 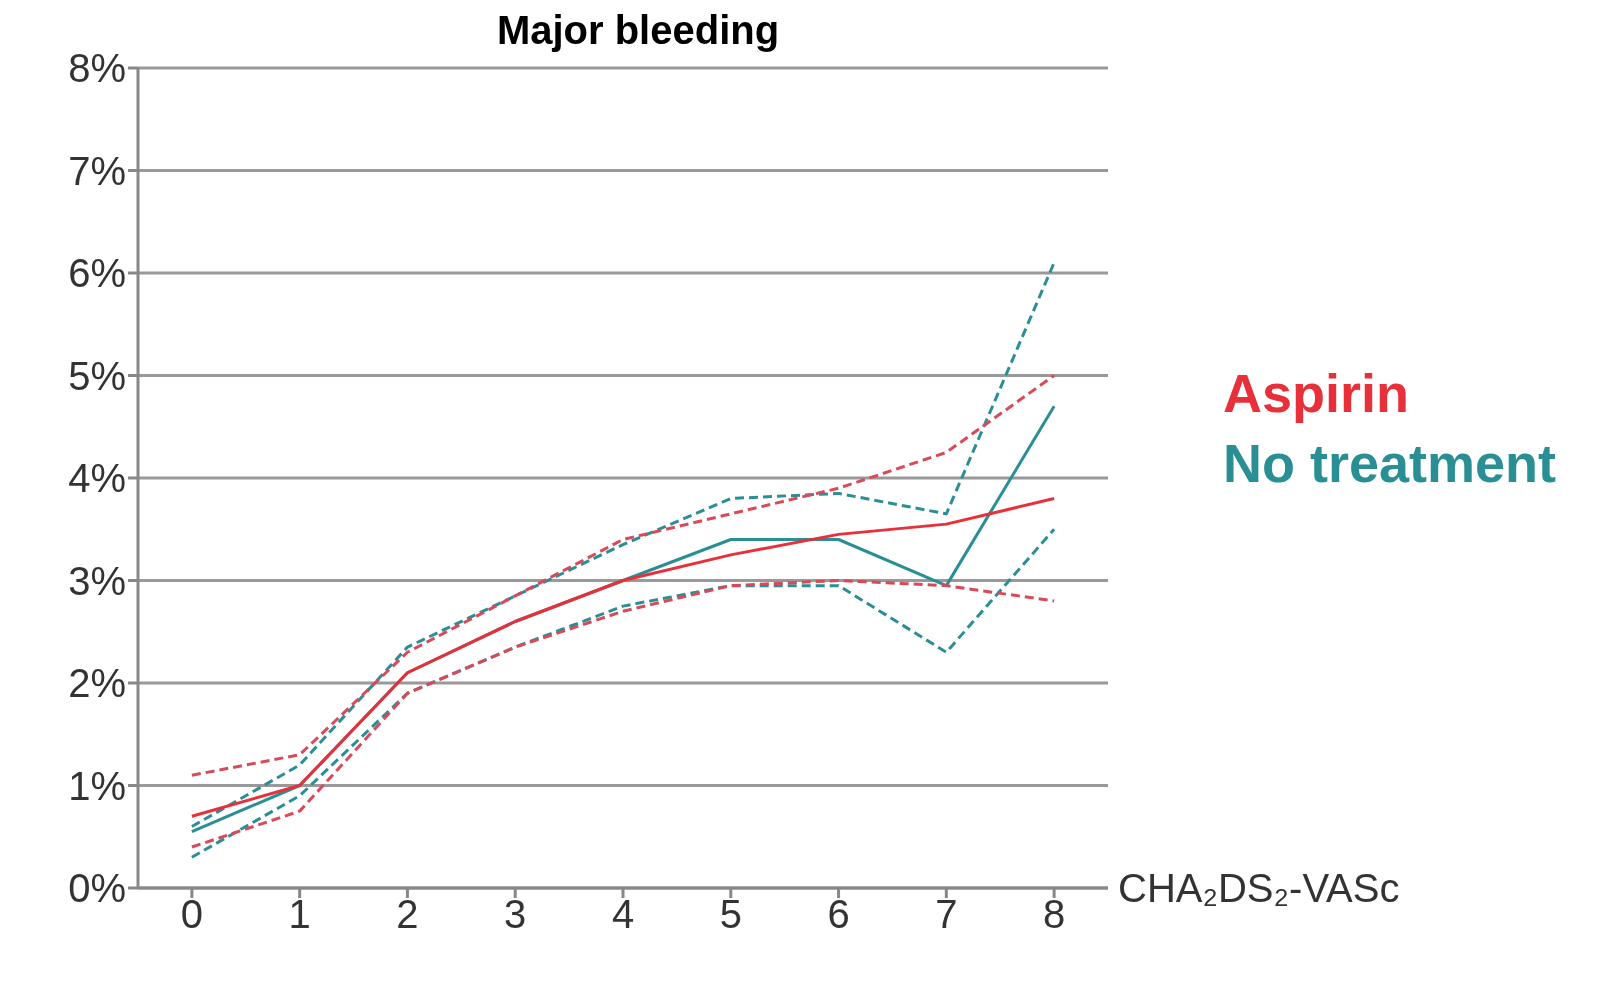 I want to click on y-tick-label: 1%, so click(x=97, y=785).